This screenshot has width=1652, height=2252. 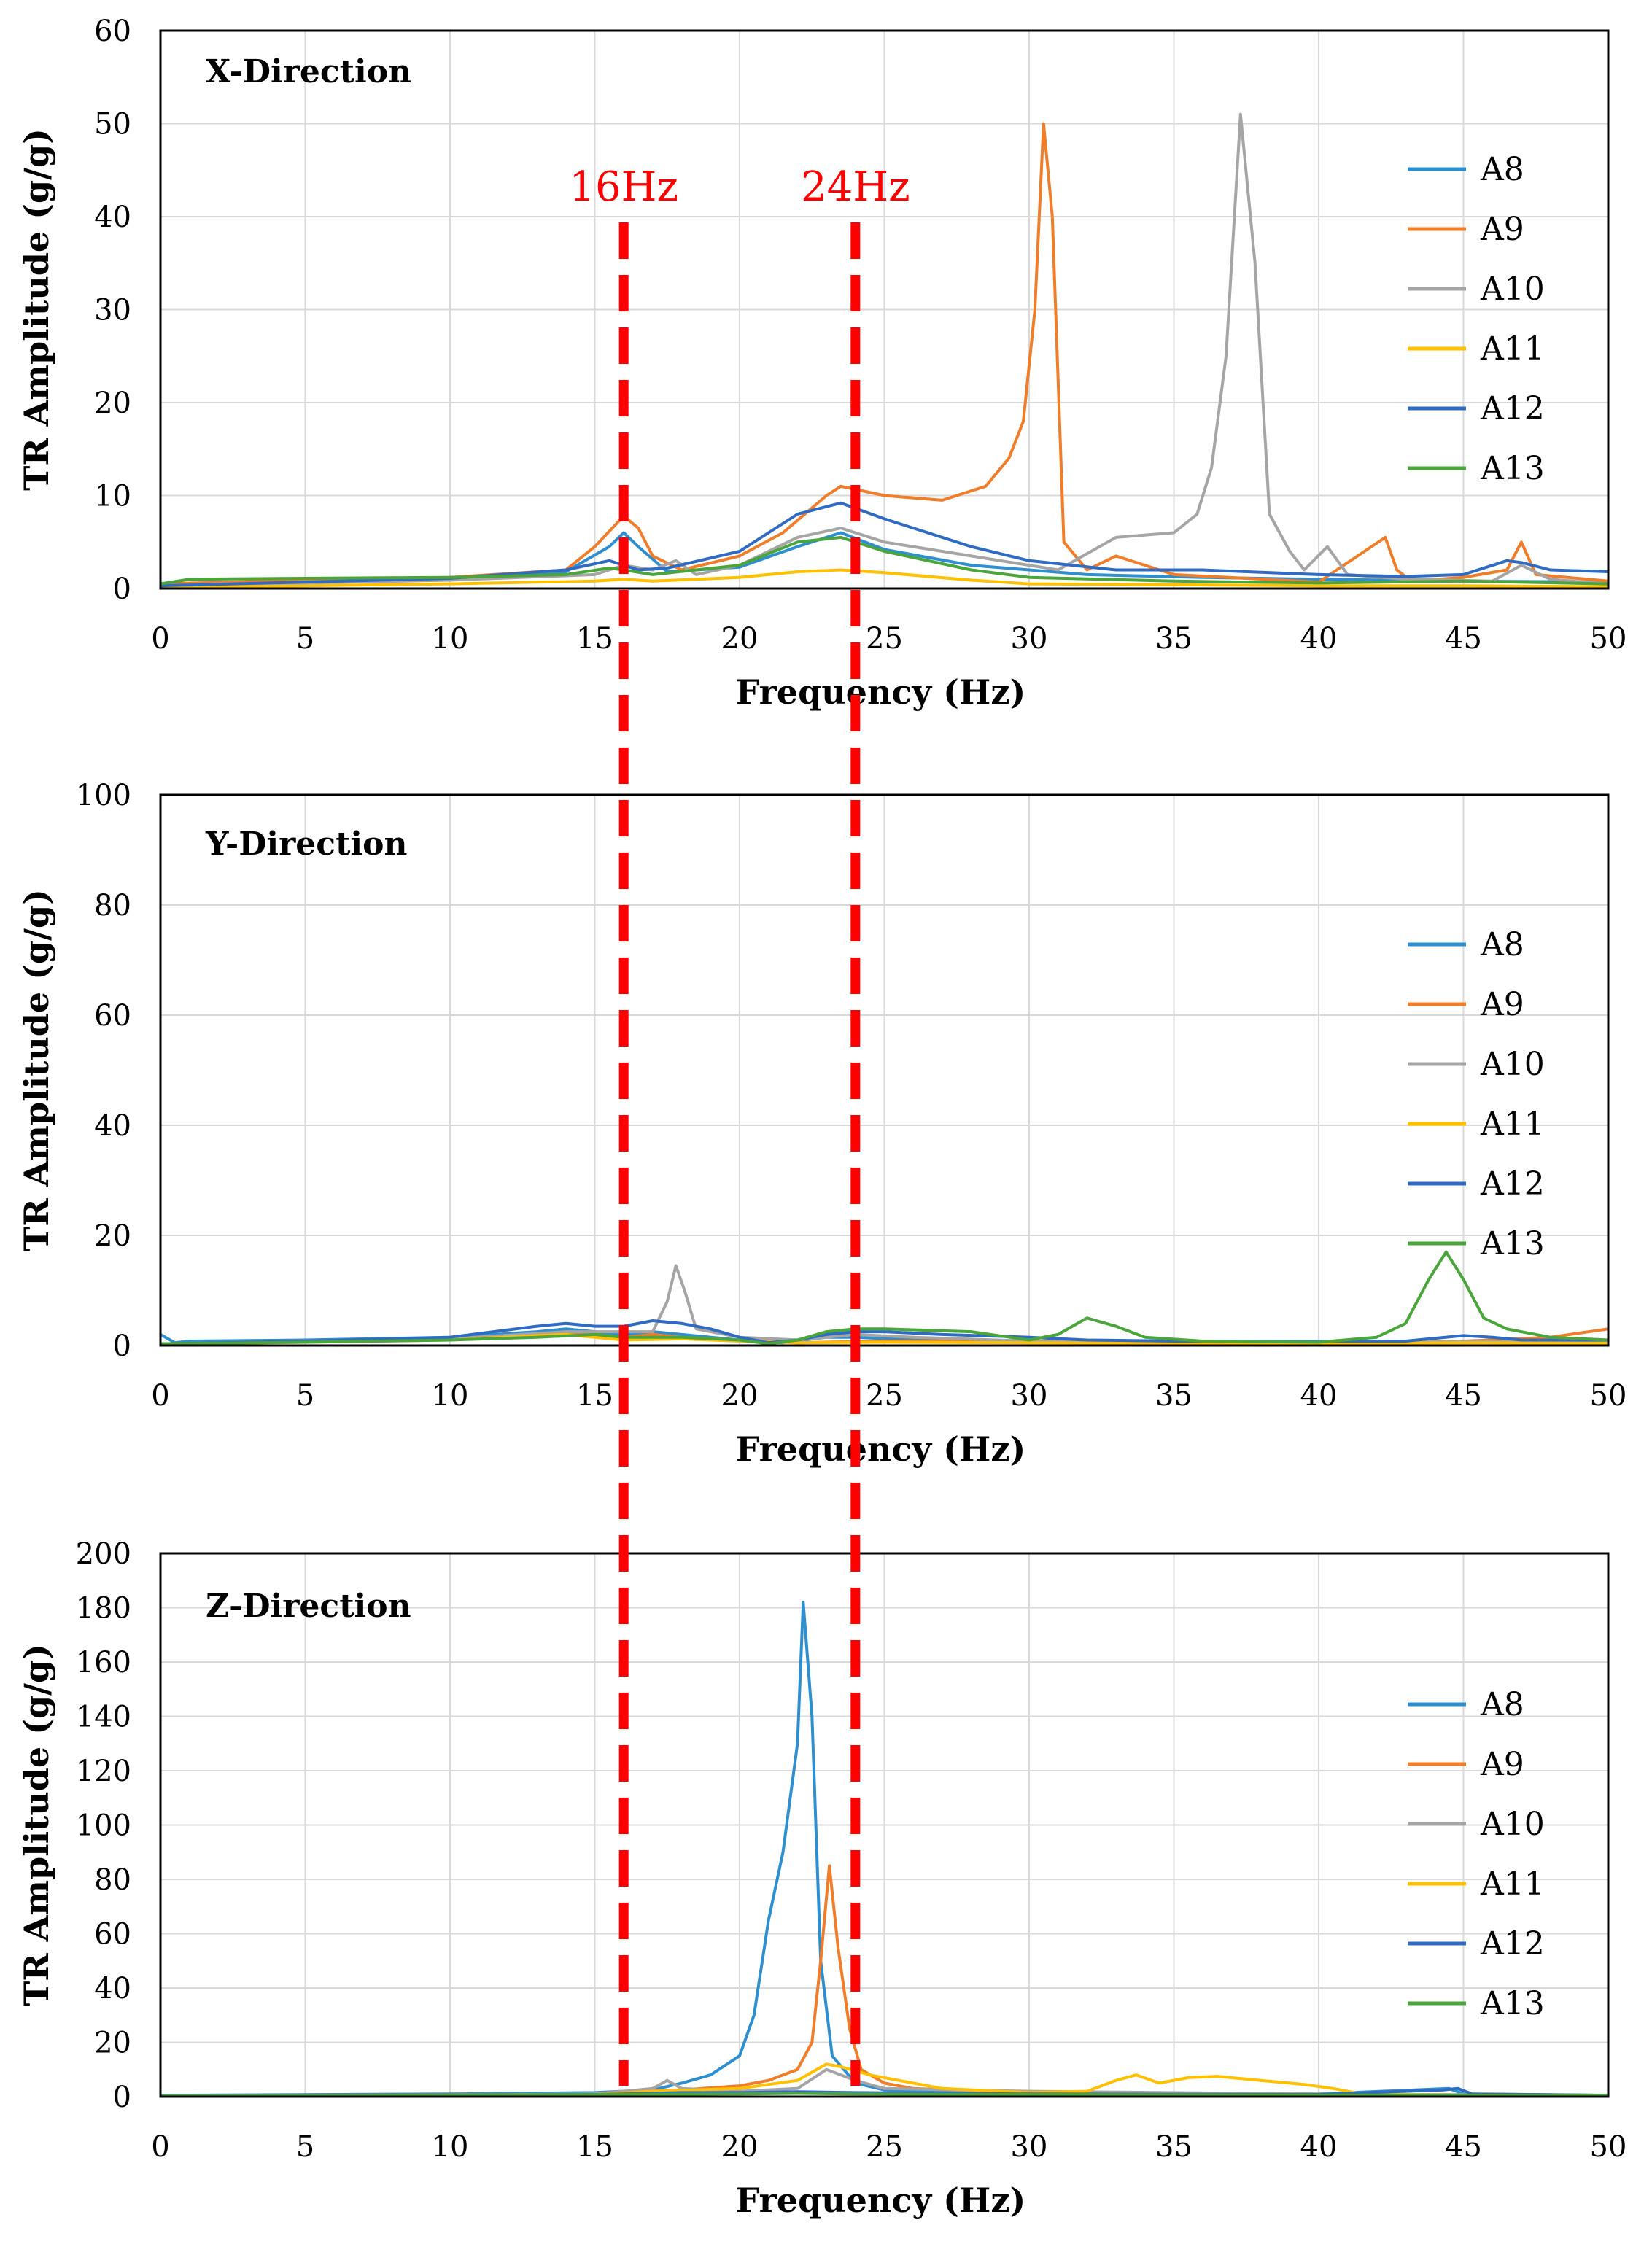 What do you see at coordinates (308, 1606) in the screenshot?
I see `z-panel-direction-label: Z-Direction` at bounding box center [308, 1606].